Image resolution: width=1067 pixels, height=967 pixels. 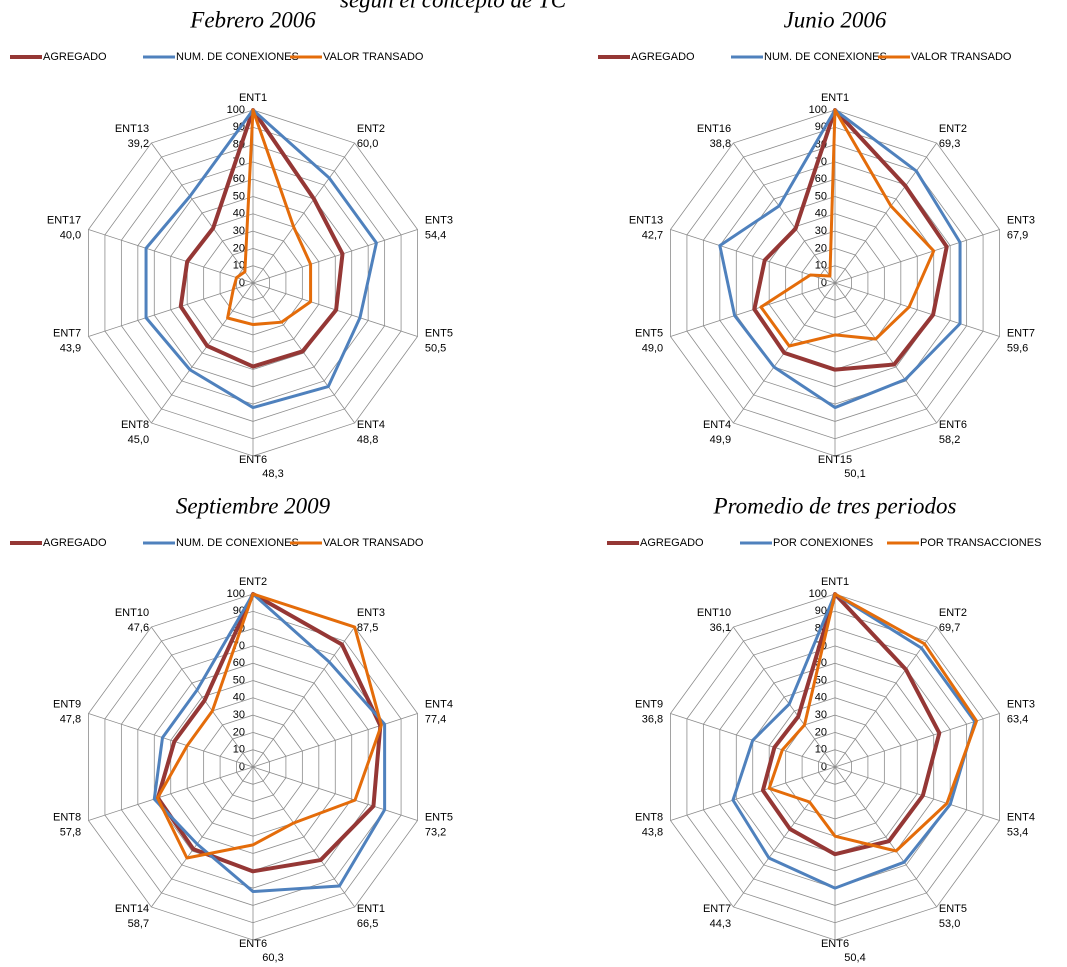 What do you see at coordinates (720, 628) in the screenshot?
I see `value-label: 36,1` at bounding box center [720, 628].